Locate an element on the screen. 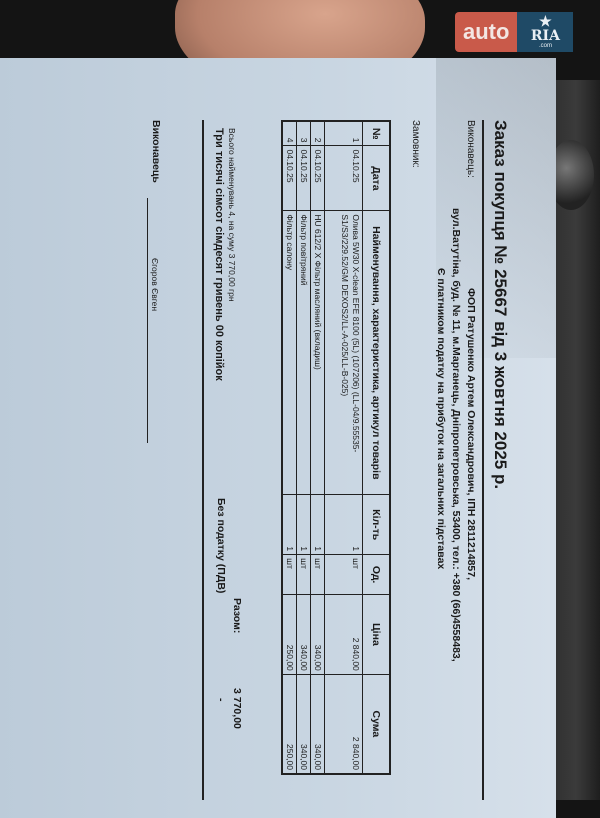 This screenshot has height=818, width=600. cell-price: 2 840,00 is located at coordinates (343, 634).